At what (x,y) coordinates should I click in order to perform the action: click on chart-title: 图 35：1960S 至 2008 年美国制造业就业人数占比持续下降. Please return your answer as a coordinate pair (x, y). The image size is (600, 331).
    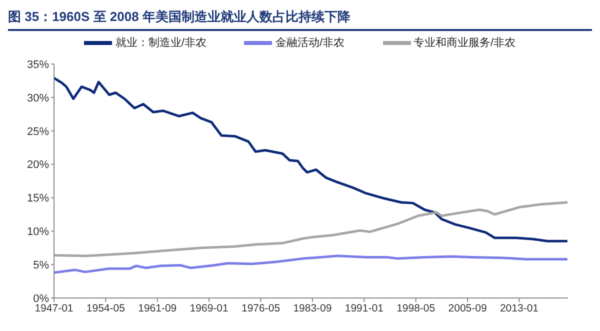
    Looking at the image, I should click on (300, 19).